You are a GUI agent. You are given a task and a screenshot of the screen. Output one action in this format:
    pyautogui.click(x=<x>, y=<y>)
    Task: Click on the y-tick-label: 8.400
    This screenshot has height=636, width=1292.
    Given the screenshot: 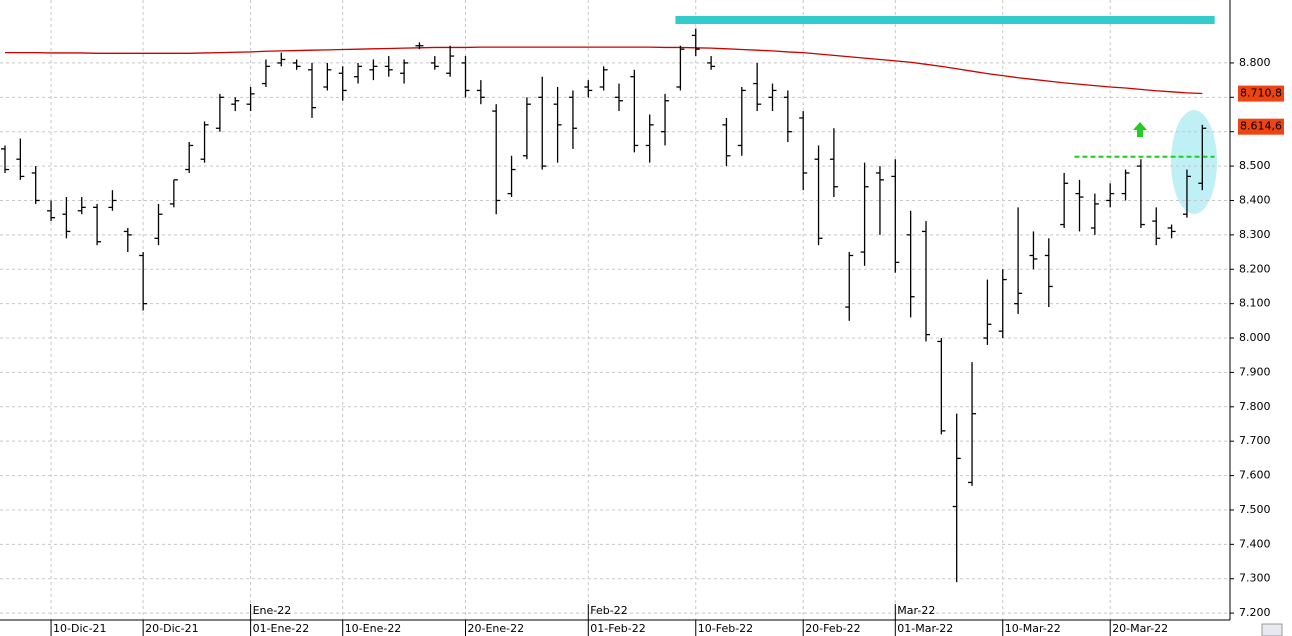 What is the action you would take?
    pyautogui.click(x=1255, y=199)
    